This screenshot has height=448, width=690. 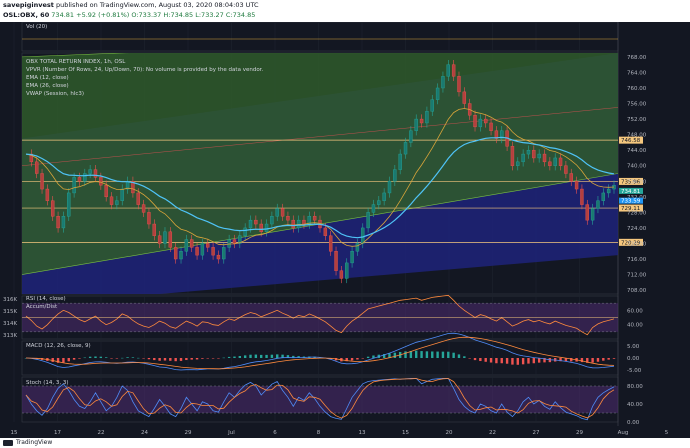 What do you see at coordinates (193, 15) in the screenshot?
I see `ohlc-values: O:733.37 H:734.85 L:733.27 C:734.85` at bounding box center [193, 15].